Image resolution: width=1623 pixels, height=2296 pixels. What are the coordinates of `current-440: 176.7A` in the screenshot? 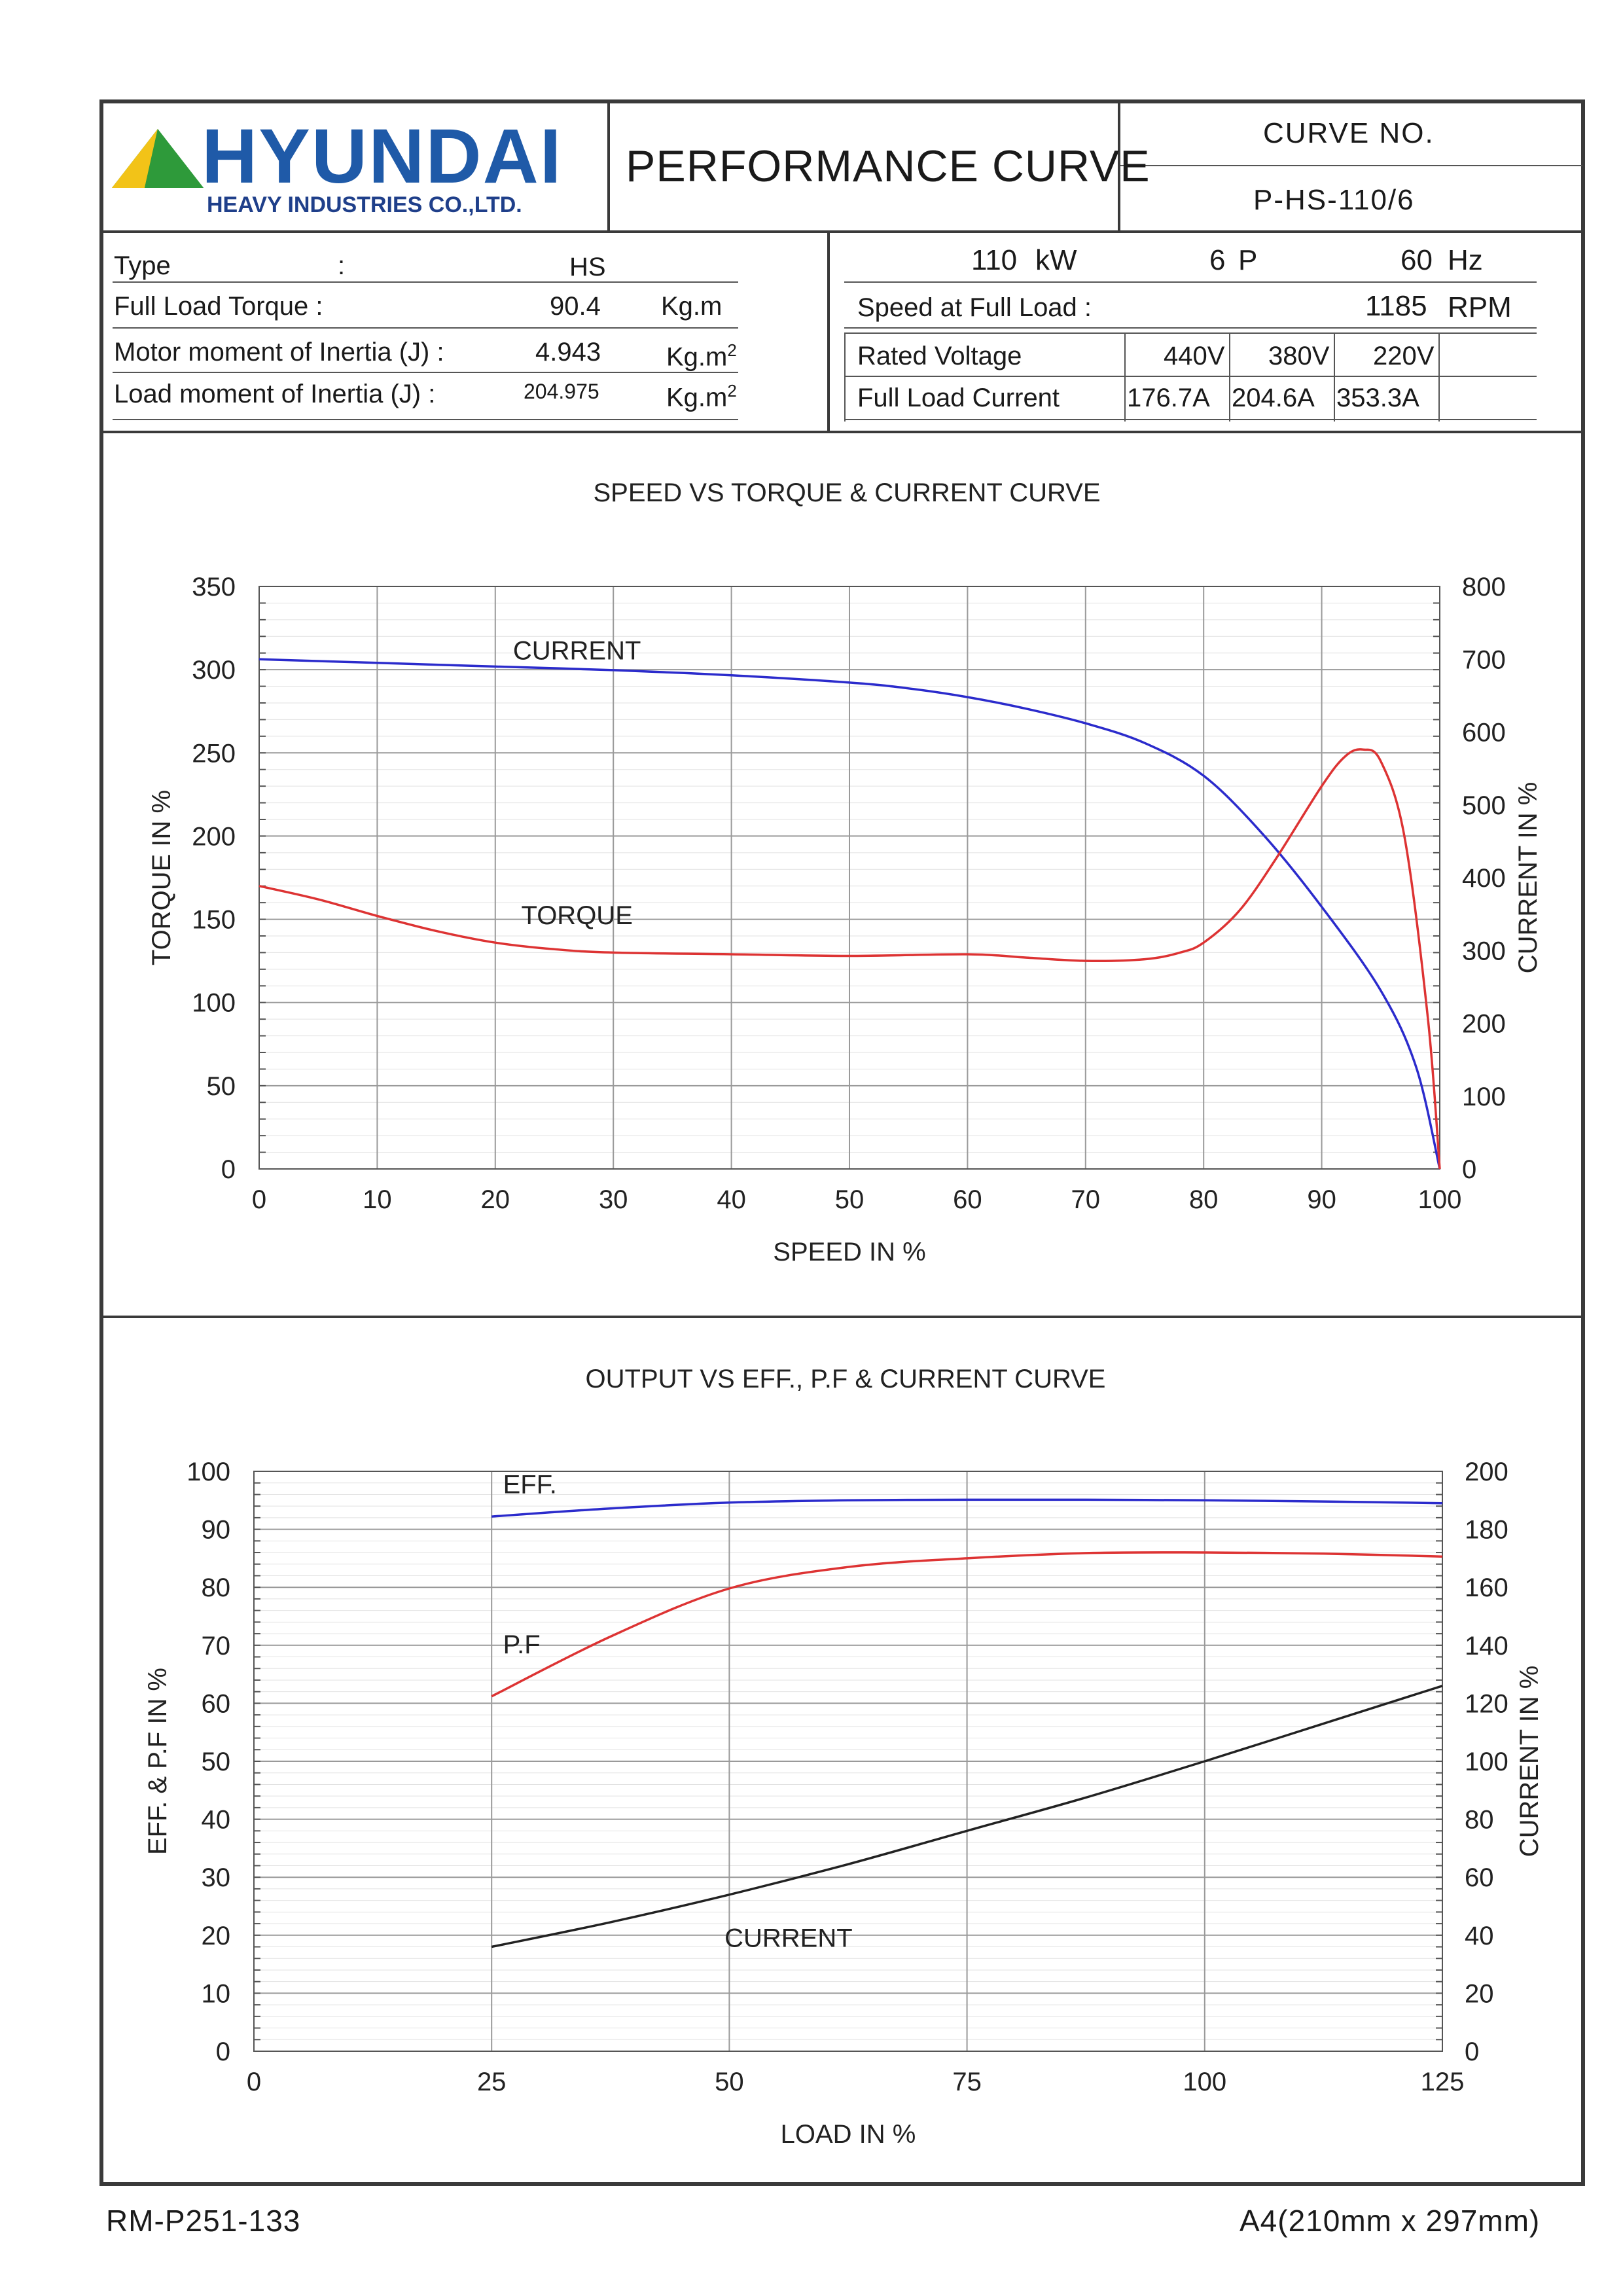 It's located at (1168, 398).